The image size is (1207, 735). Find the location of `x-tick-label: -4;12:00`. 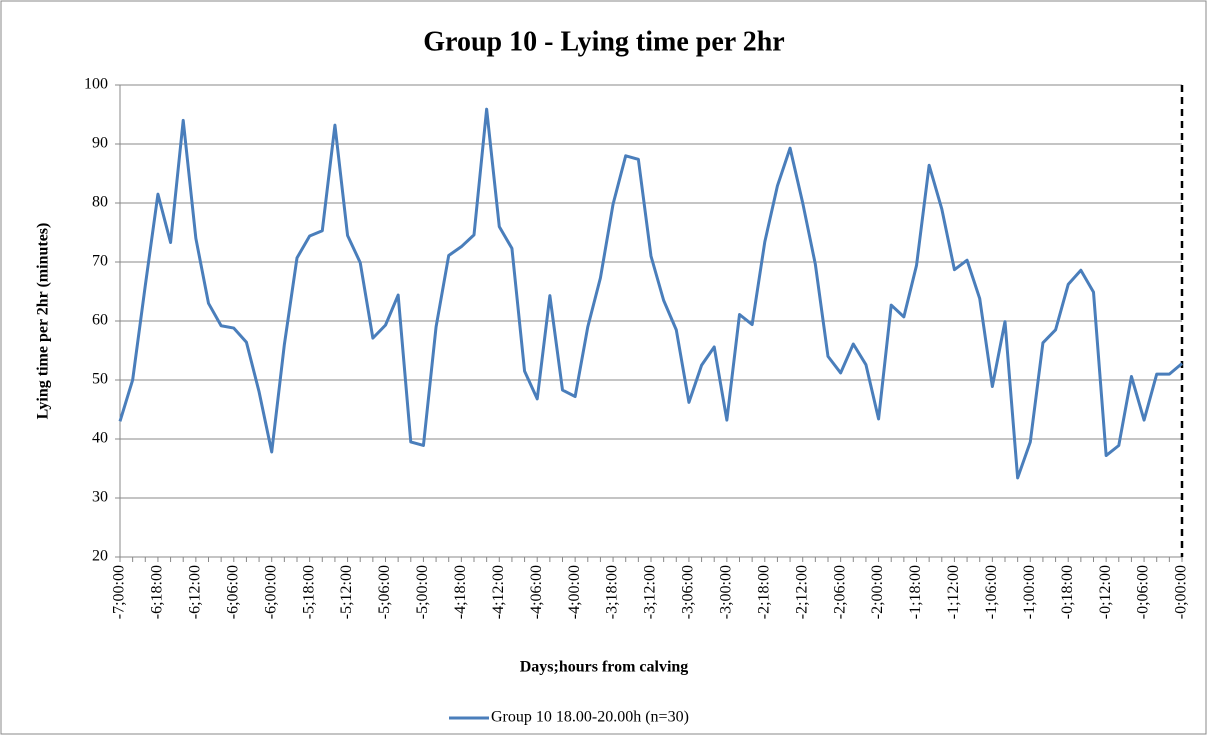

x-tick-label: -4;12:00 is located at coordinates (498, 592).